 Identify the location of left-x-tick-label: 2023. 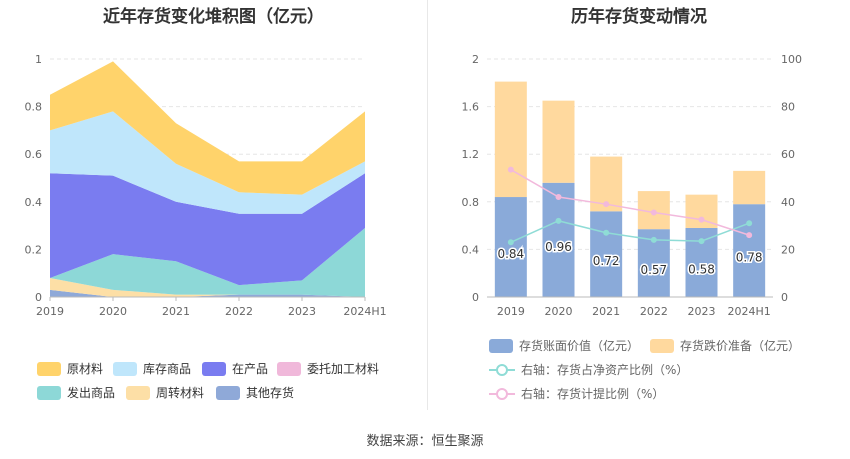
(302, 311).